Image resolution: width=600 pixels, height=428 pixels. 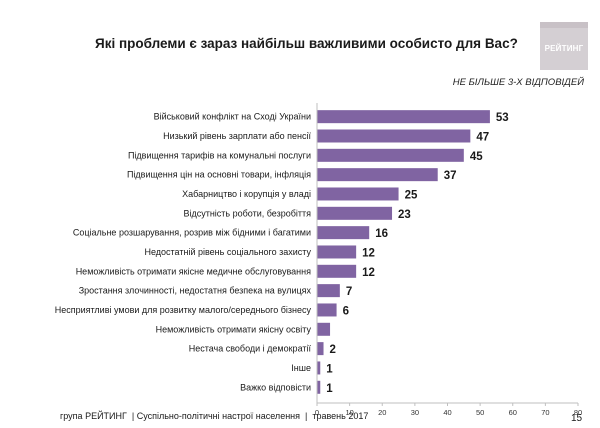 I want to click on x-tick-label: 50, so click(x=480, y=412).